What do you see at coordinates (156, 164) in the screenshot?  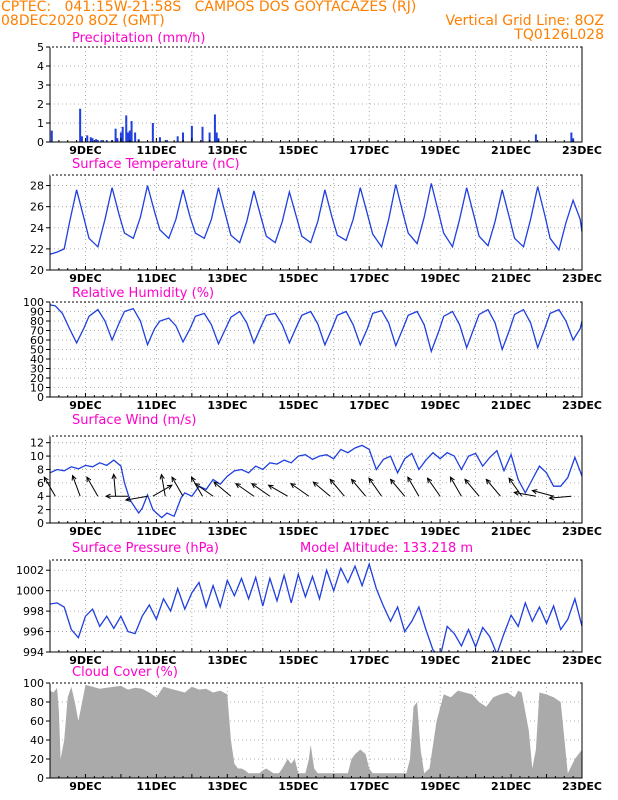 I see `panel-title: Surface Temperature (nC)` at bounding box center [156, 164].